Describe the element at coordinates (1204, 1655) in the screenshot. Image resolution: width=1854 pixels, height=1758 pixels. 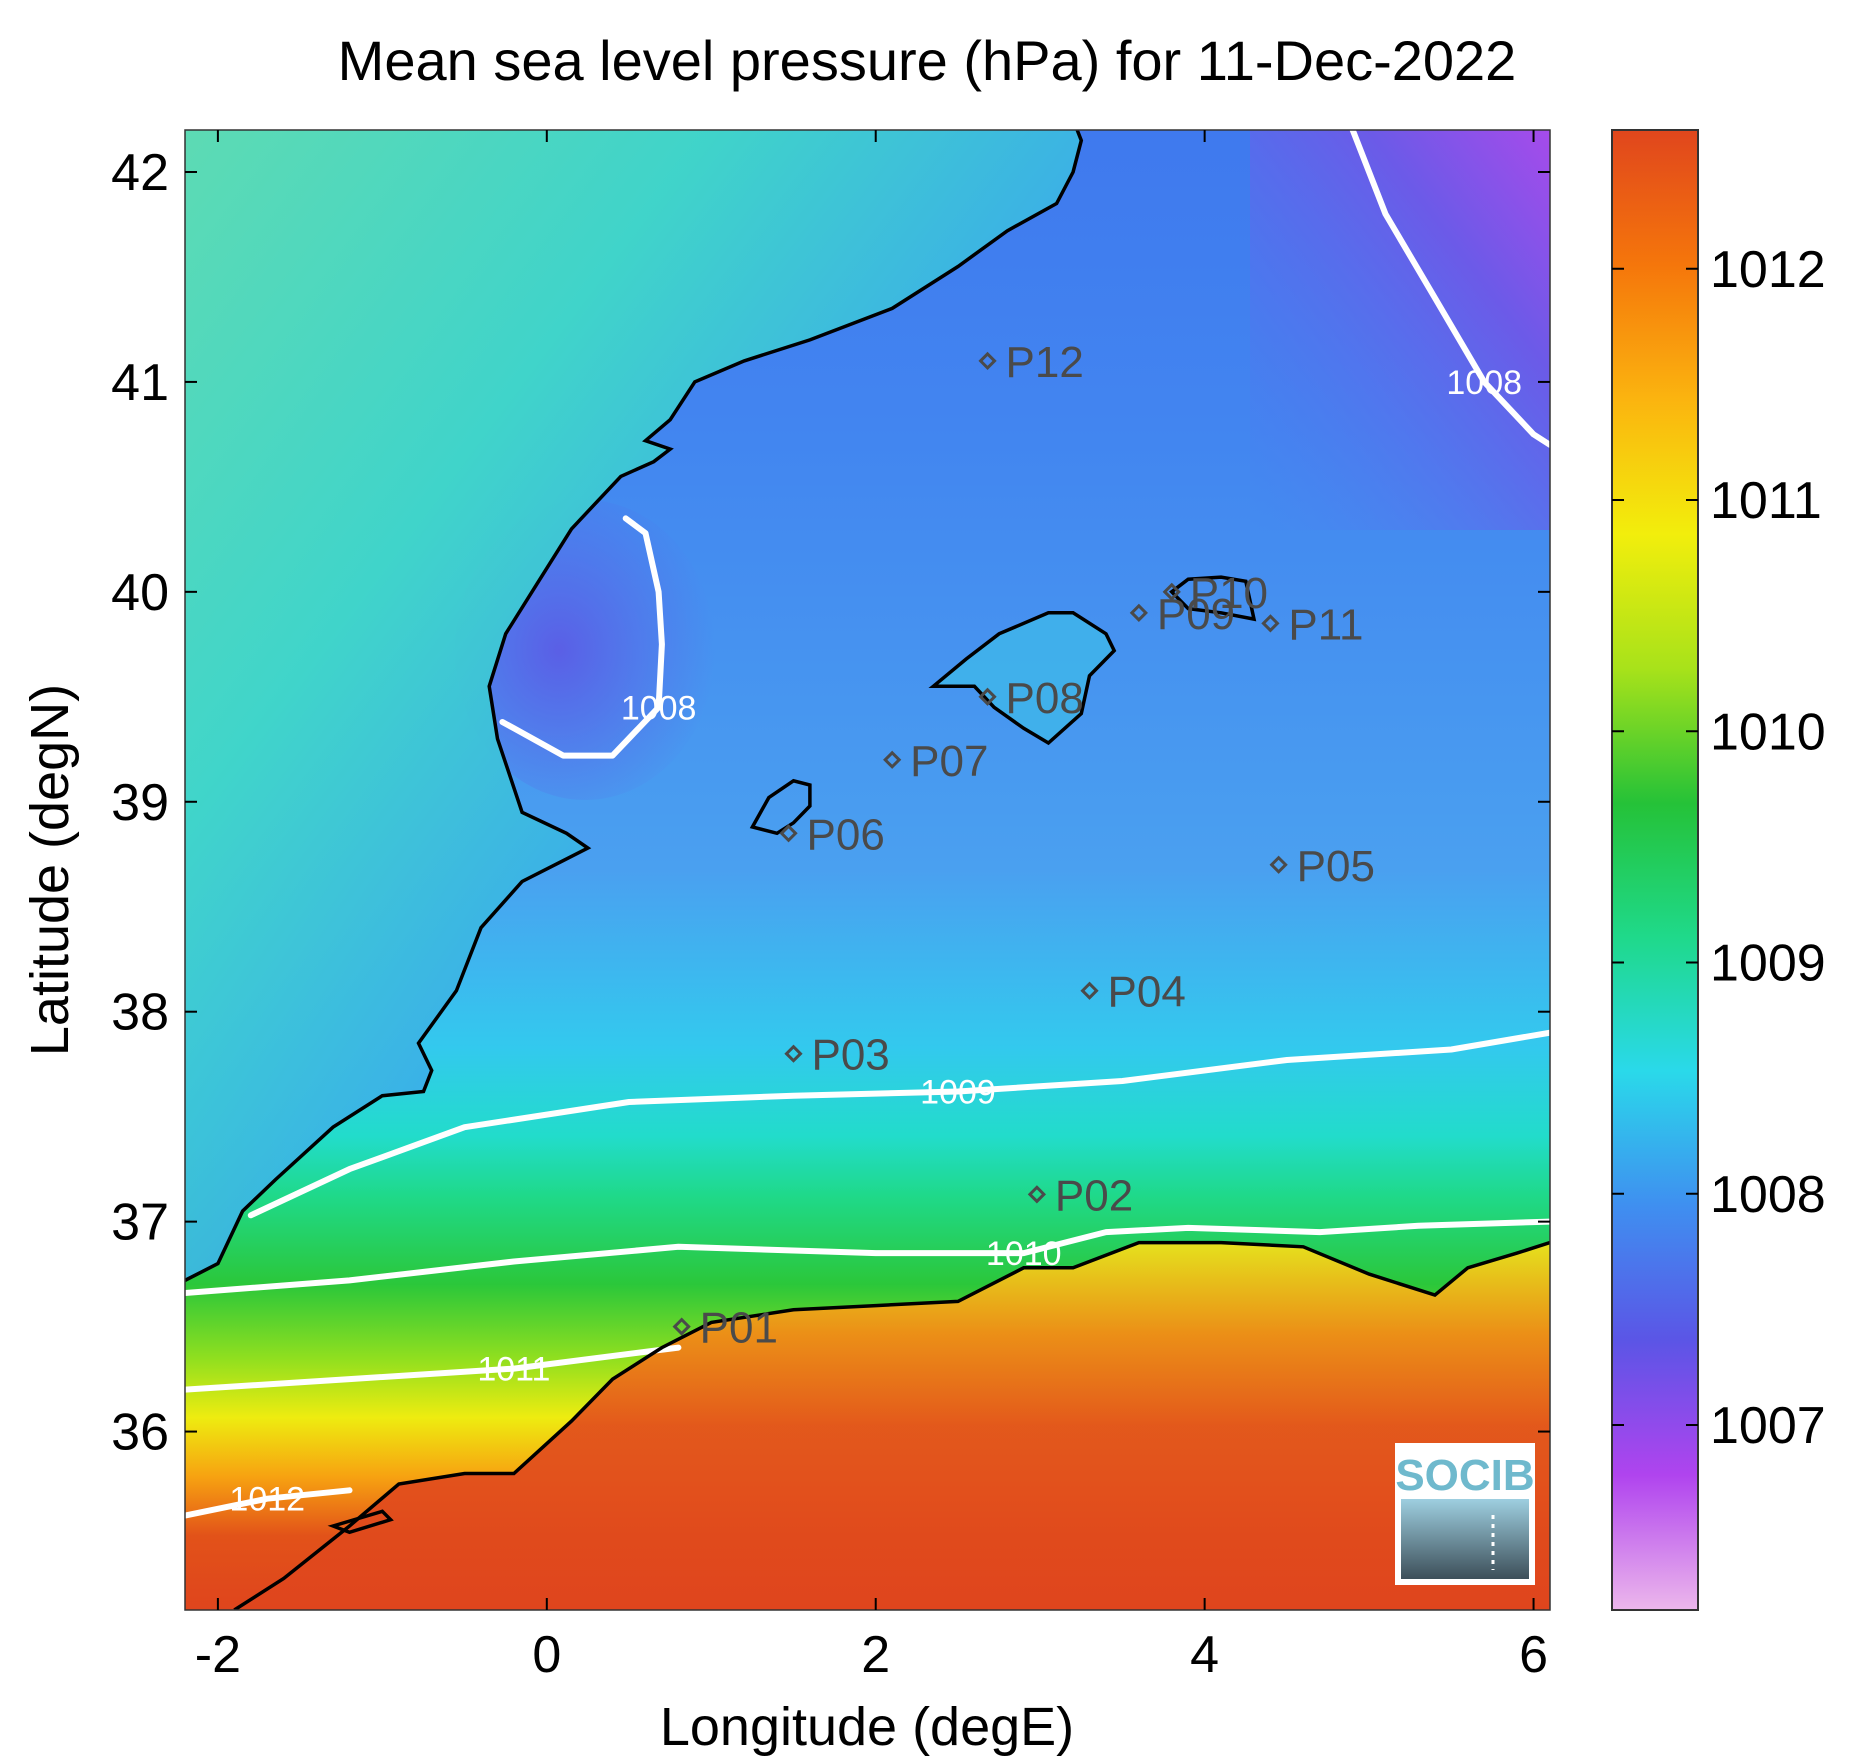
I see `x-tick-label: 4` at that location.